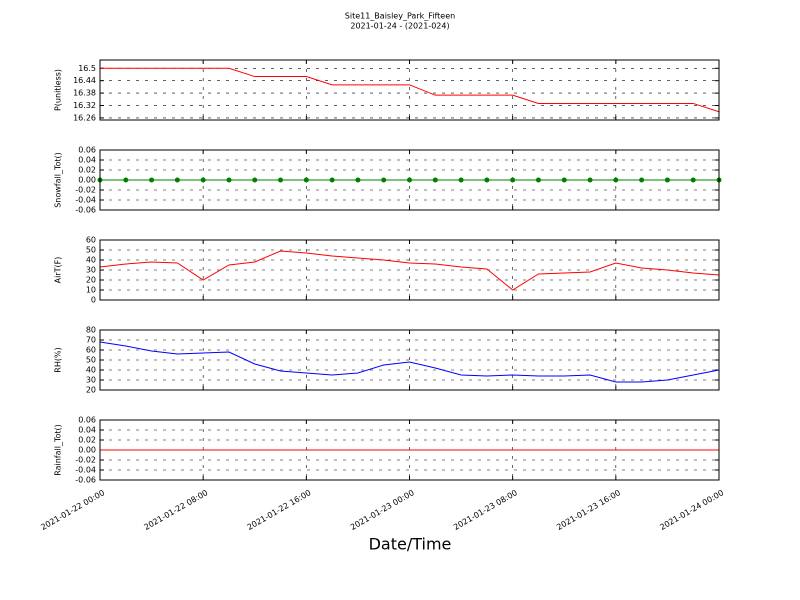 The height and width of the screenshot is (600, 800). Describe the element at coordinates (485, 510) in the screenshot. I see `x-tick-label: 2021-01-23 08:00` at that location.